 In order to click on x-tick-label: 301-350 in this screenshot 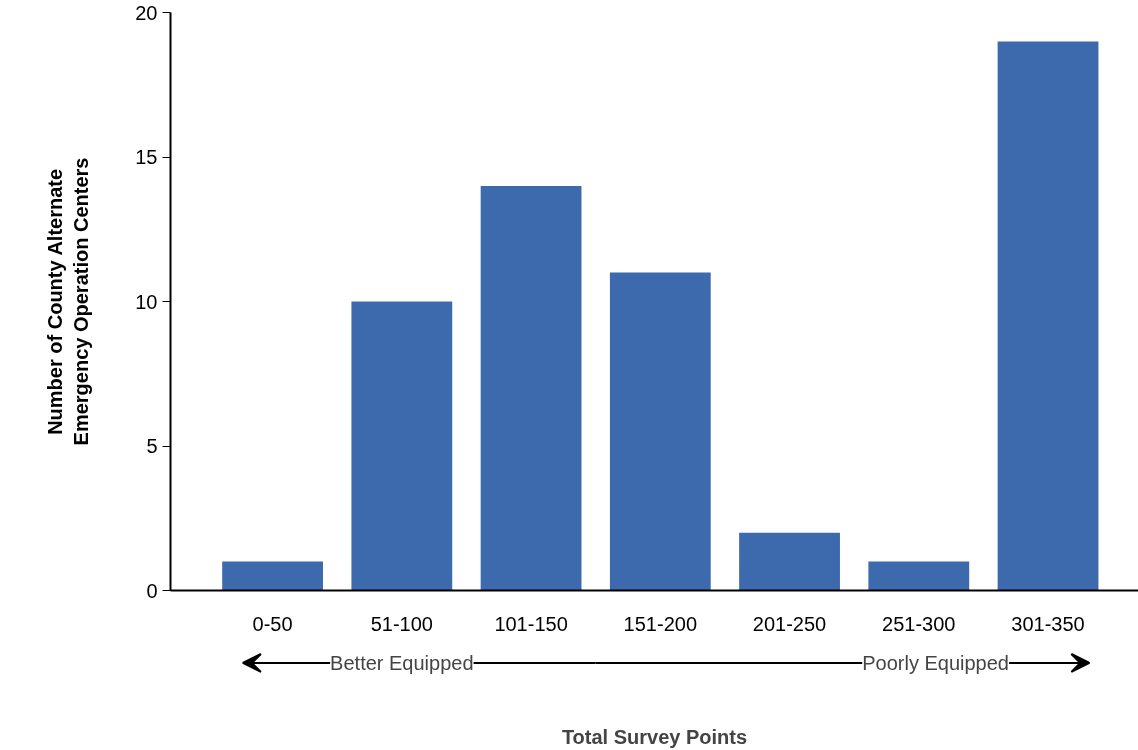, I will do `click(1048, 623)`.